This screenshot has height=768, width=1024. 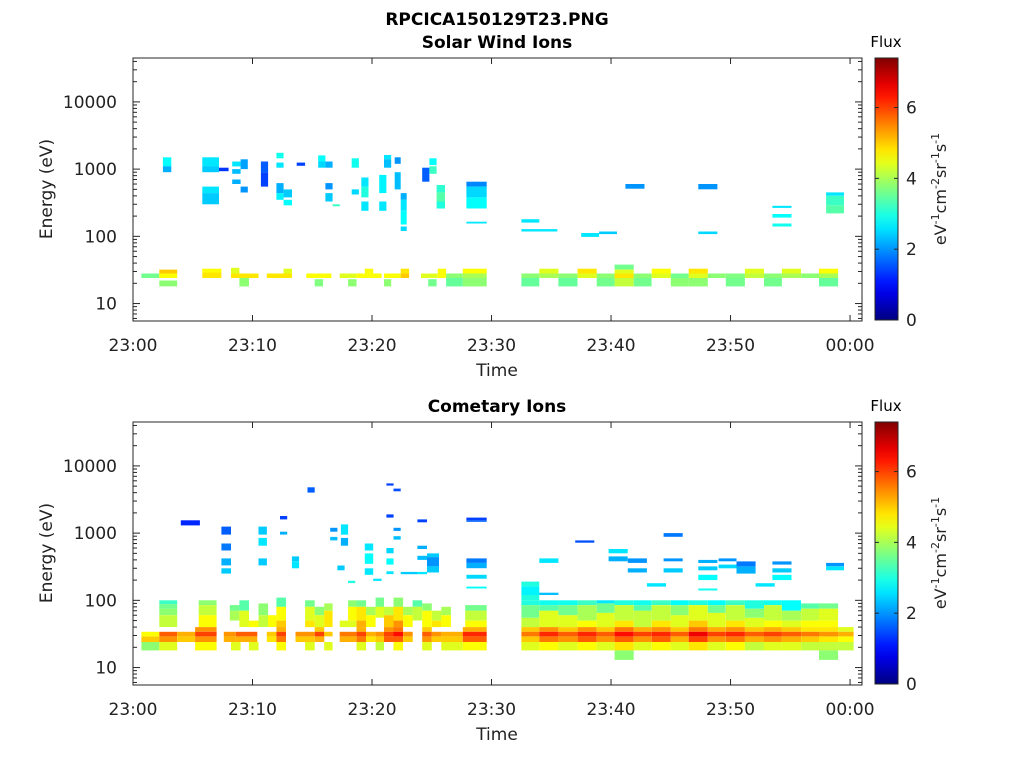 What do you see at coordinates (730, 710) in the screenshot?
I see `x-tick-label: 23:50` at bounding box center [730, 710].